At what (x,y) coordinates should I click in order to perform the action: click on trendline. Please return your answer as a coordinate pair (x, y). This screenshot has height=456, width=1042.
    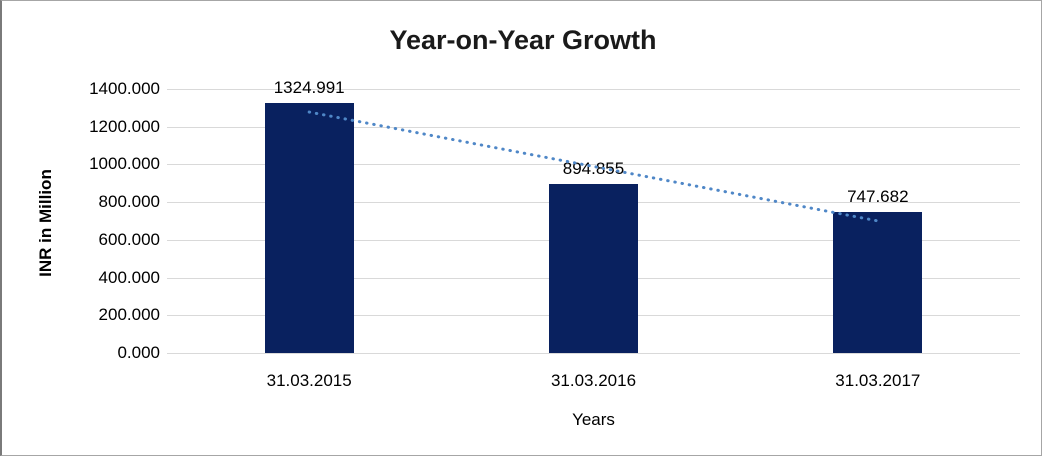
    Looking at the image, I should click on (593, 166).